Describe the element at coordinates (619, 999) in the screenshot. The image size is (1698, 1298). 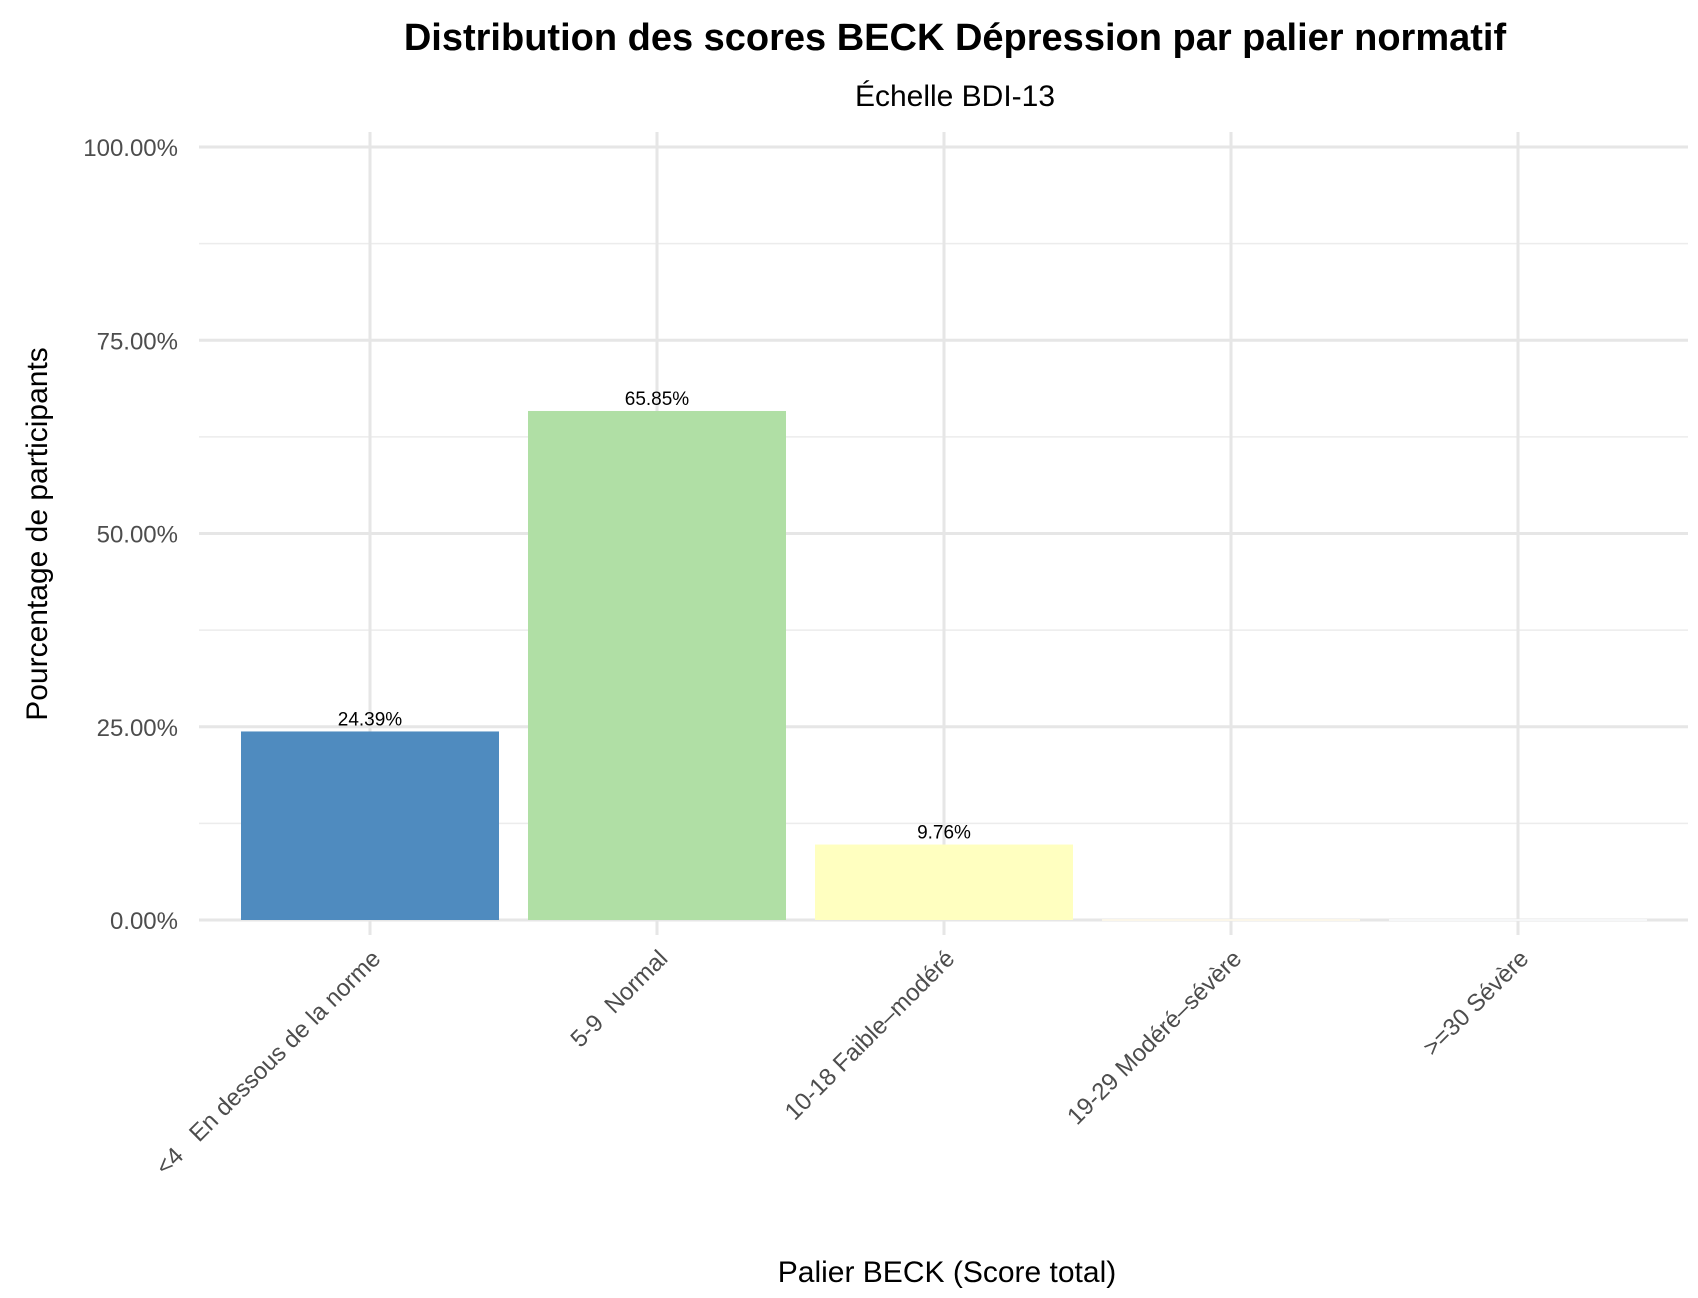
I see `x-tick-label: 5-9 Normal` at that location.